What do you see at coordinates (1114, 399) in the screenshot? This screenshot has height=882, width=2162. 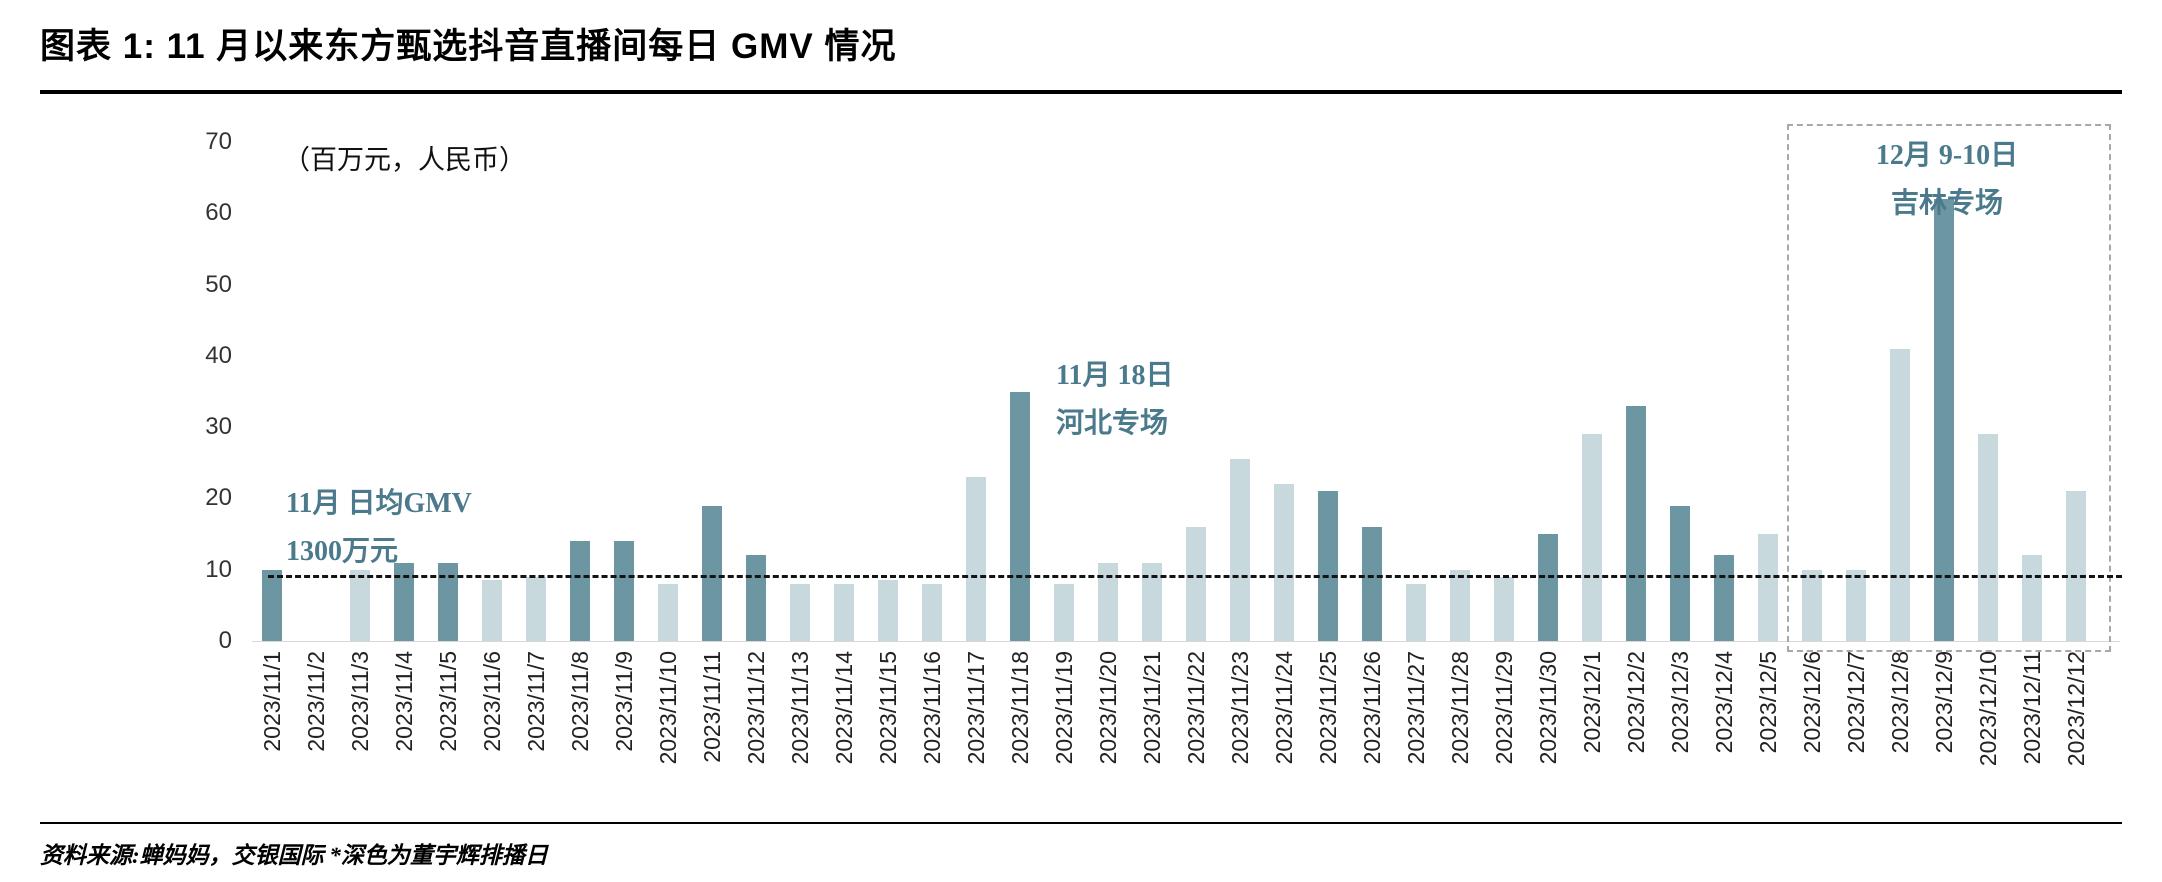 I see `hebei-annotation: 11月 18日 河北专场` at bounding box center [1114, 399].